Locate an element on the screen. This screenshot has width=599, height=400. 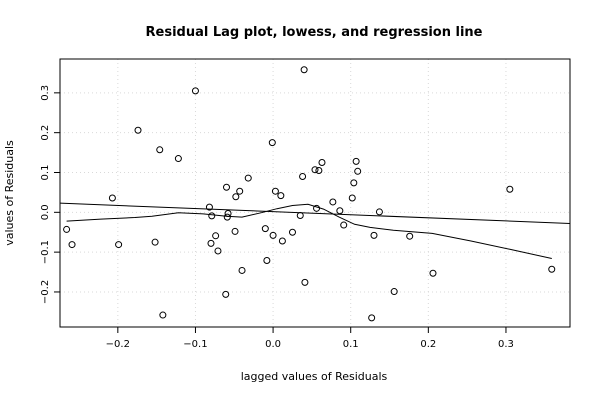
x-tick-label-3: 0.1 is located at coordinates (351, 344).